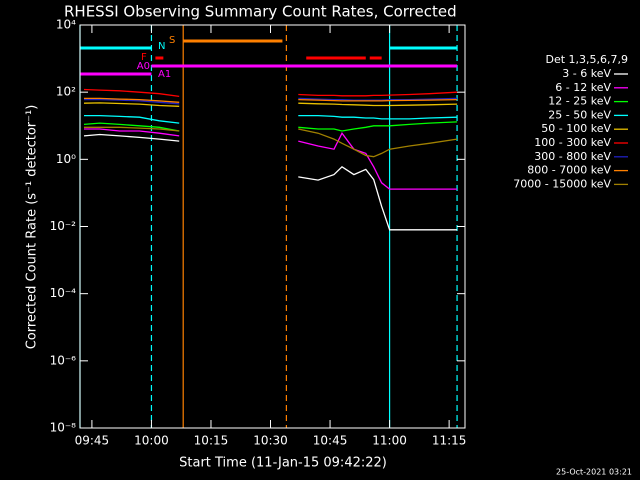  I want to click on legend-label: 300 - 800 keV, so click(572, 156).